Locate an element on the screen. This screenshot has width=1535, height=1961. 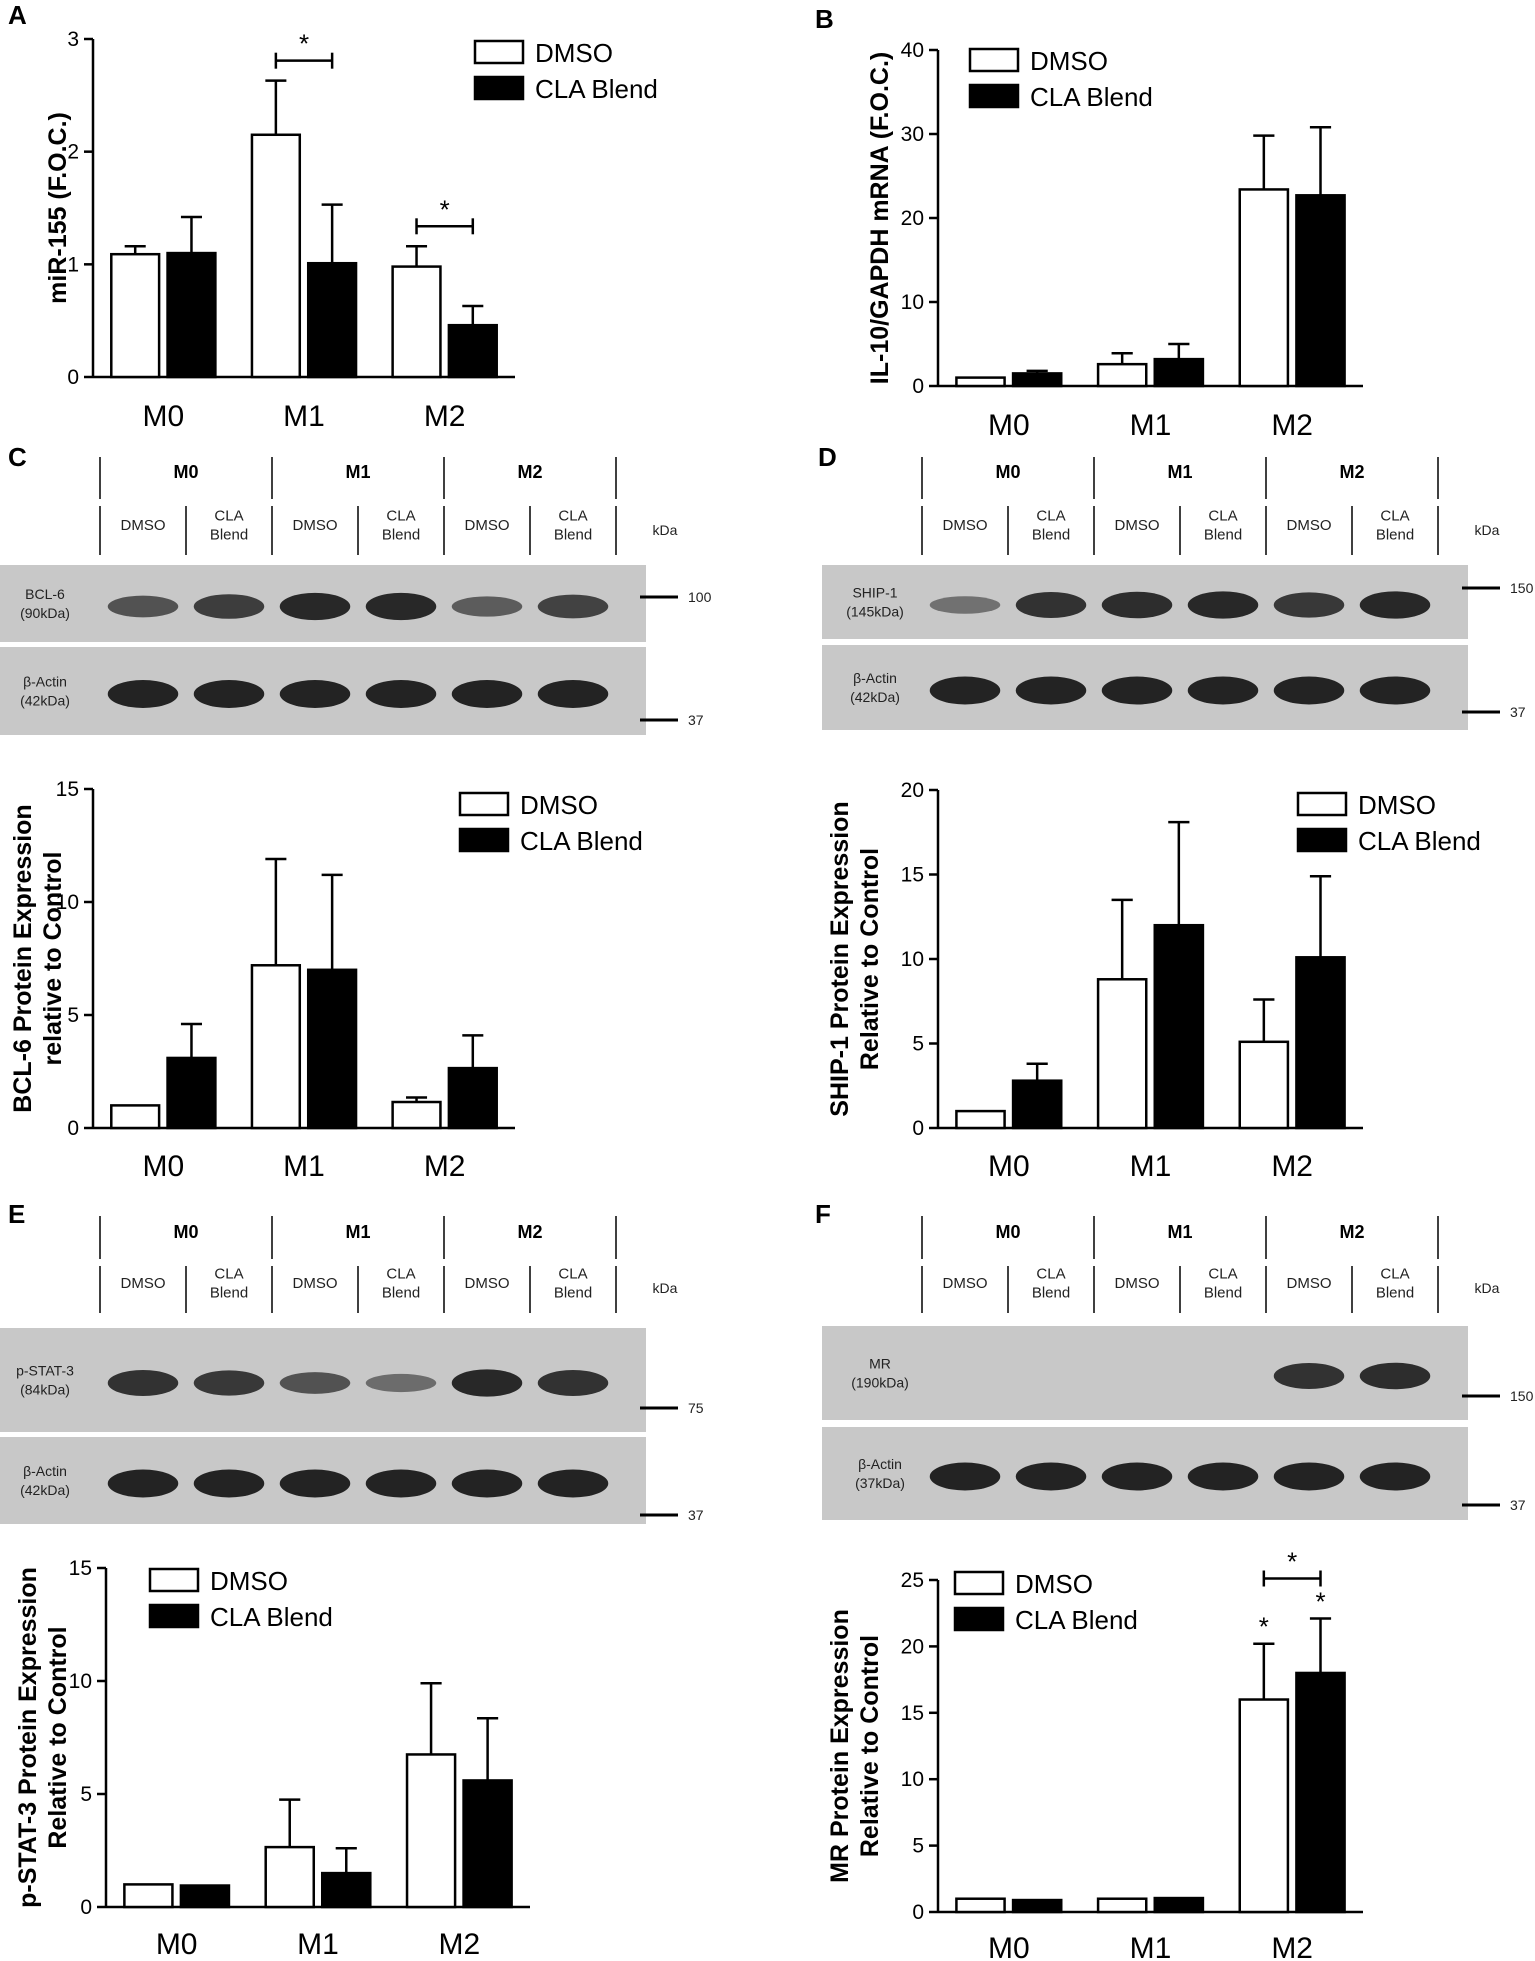
y-tick-label: 30 is located at coordinates (912, 134).